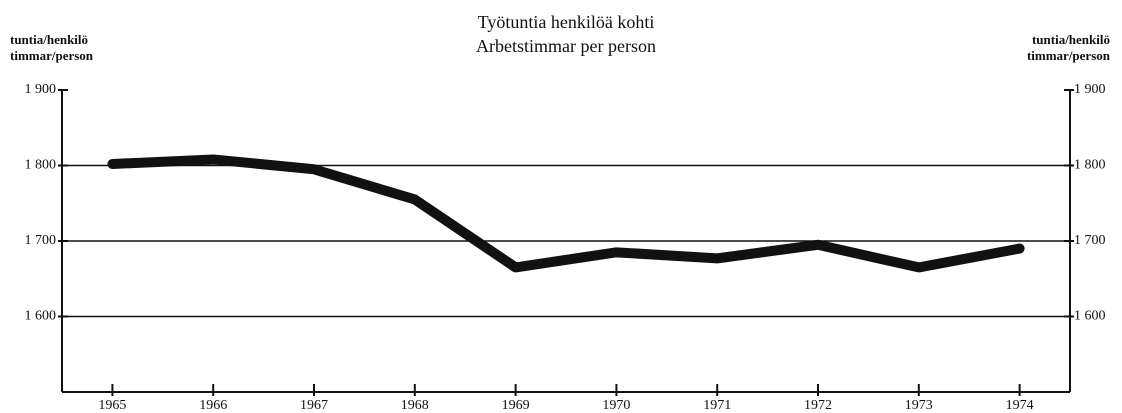  Describe the element at coordinates (112, 405) in the screenshot. I see `x-tick-label: 1965` at that location.